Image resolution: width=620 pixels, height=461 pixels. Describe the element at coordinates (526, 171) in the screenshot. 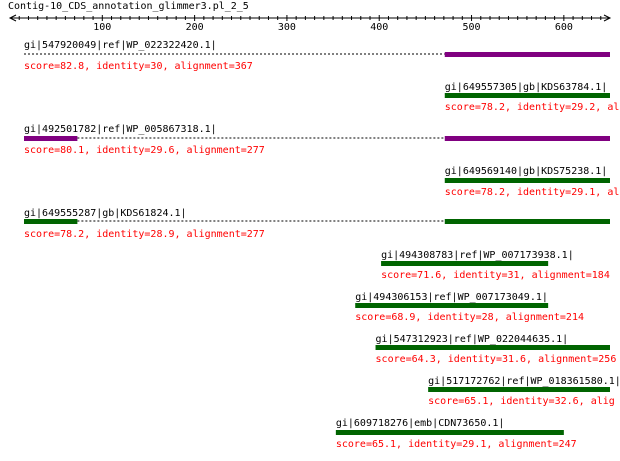

I see `hit-id-label: gi|649569140|gb|KDS75238.1|` at that location.